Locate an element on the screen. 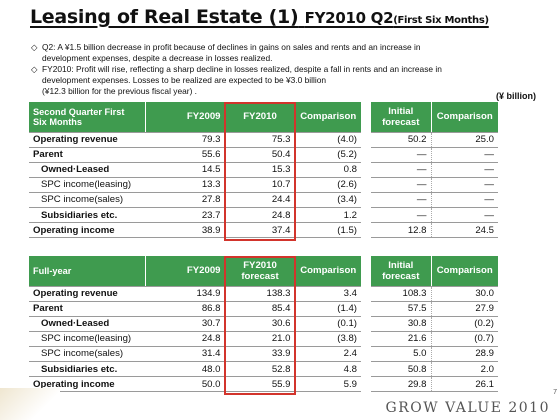 The height and width of the screenshot is (420, 560). table-row: 50.2 25.0 is located at coordinates (434, 140).